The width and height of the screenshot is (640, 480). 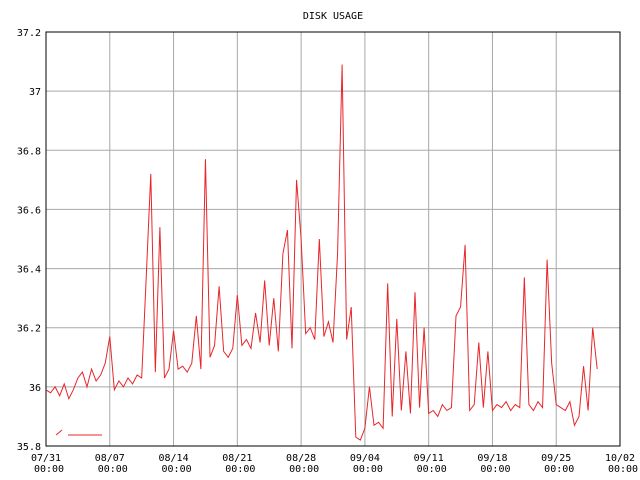 I want to click on y-tick-label: 37.2, so click(x=29, y=33).